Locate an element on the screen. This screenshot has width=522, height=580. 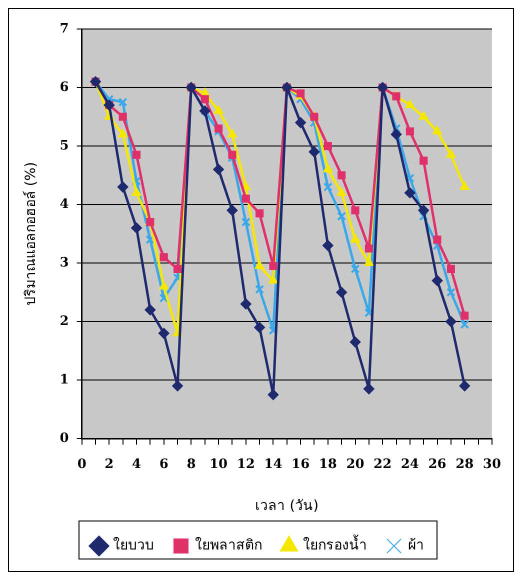
y-tick-label: 6 is located at coordinates (64, 87).